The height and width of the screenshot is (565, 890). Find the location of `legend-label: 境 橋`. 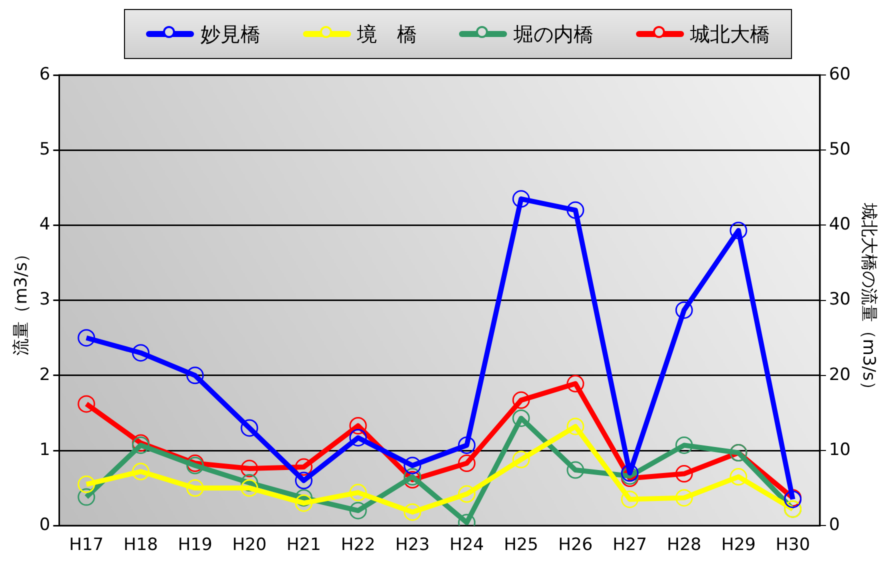

legend-label: 境 橋 is located at coordinates (386, 34).